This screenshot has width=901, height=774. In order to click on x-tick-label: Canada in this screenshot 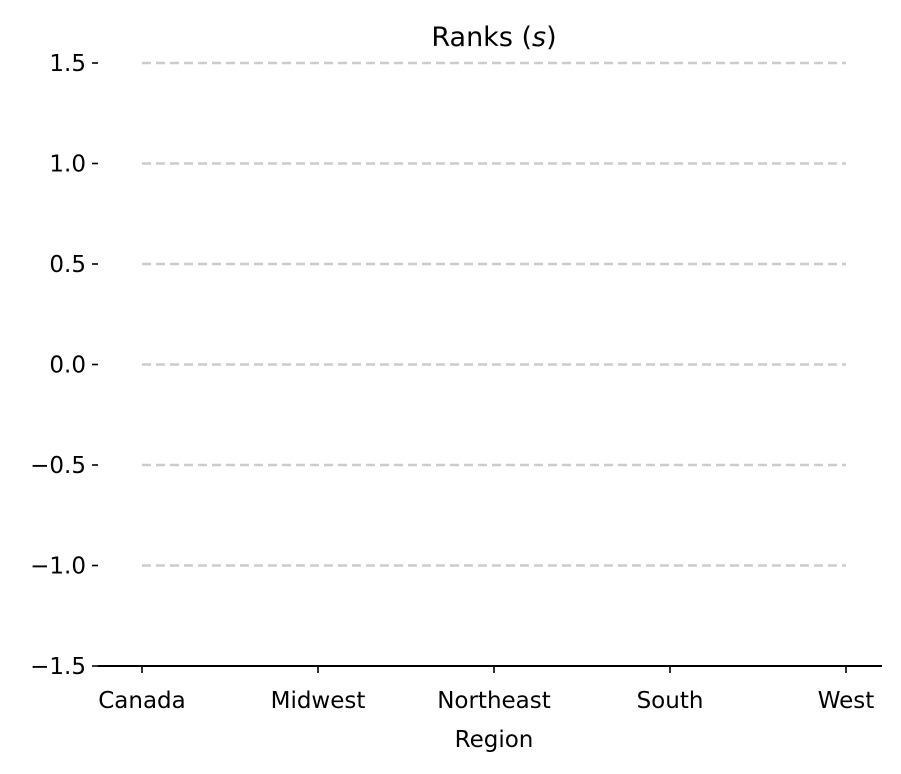, I will do `click(142, 701)`.